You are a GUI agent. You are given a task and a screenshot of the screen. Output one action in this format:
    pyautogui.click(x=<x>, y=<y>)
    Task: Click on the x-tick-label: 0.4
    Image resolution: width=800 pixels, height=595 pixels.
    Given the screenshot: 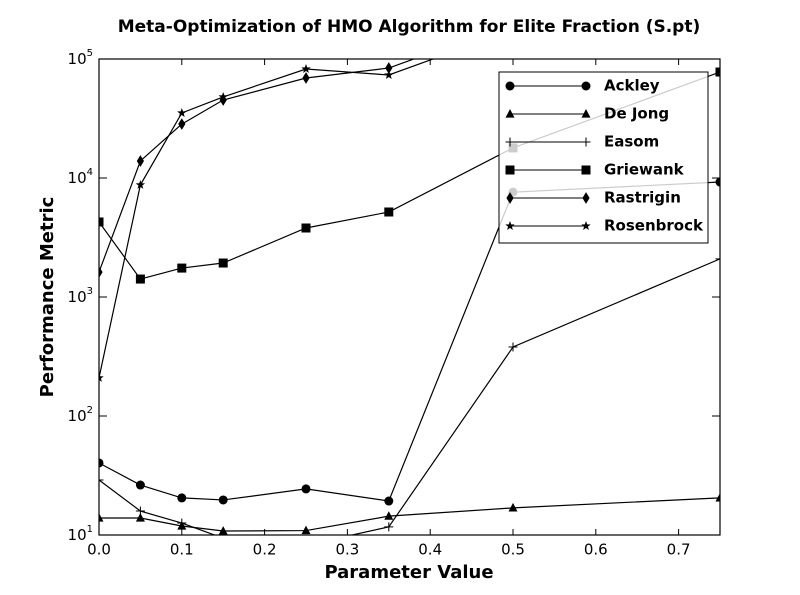 What is the action you would take?
    pyautogui.click(x=430, y=550)
    